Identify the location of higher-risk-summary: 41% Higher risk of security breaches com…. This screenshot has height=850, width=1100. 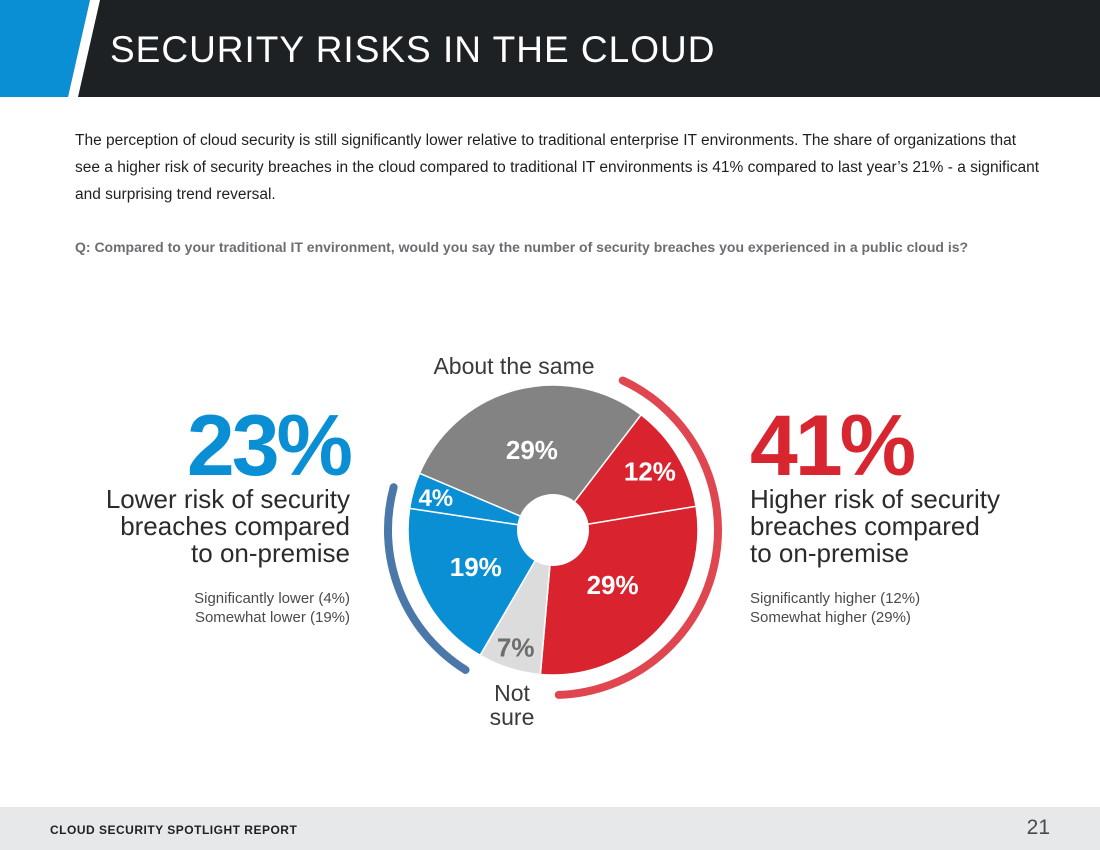
(900, 513).